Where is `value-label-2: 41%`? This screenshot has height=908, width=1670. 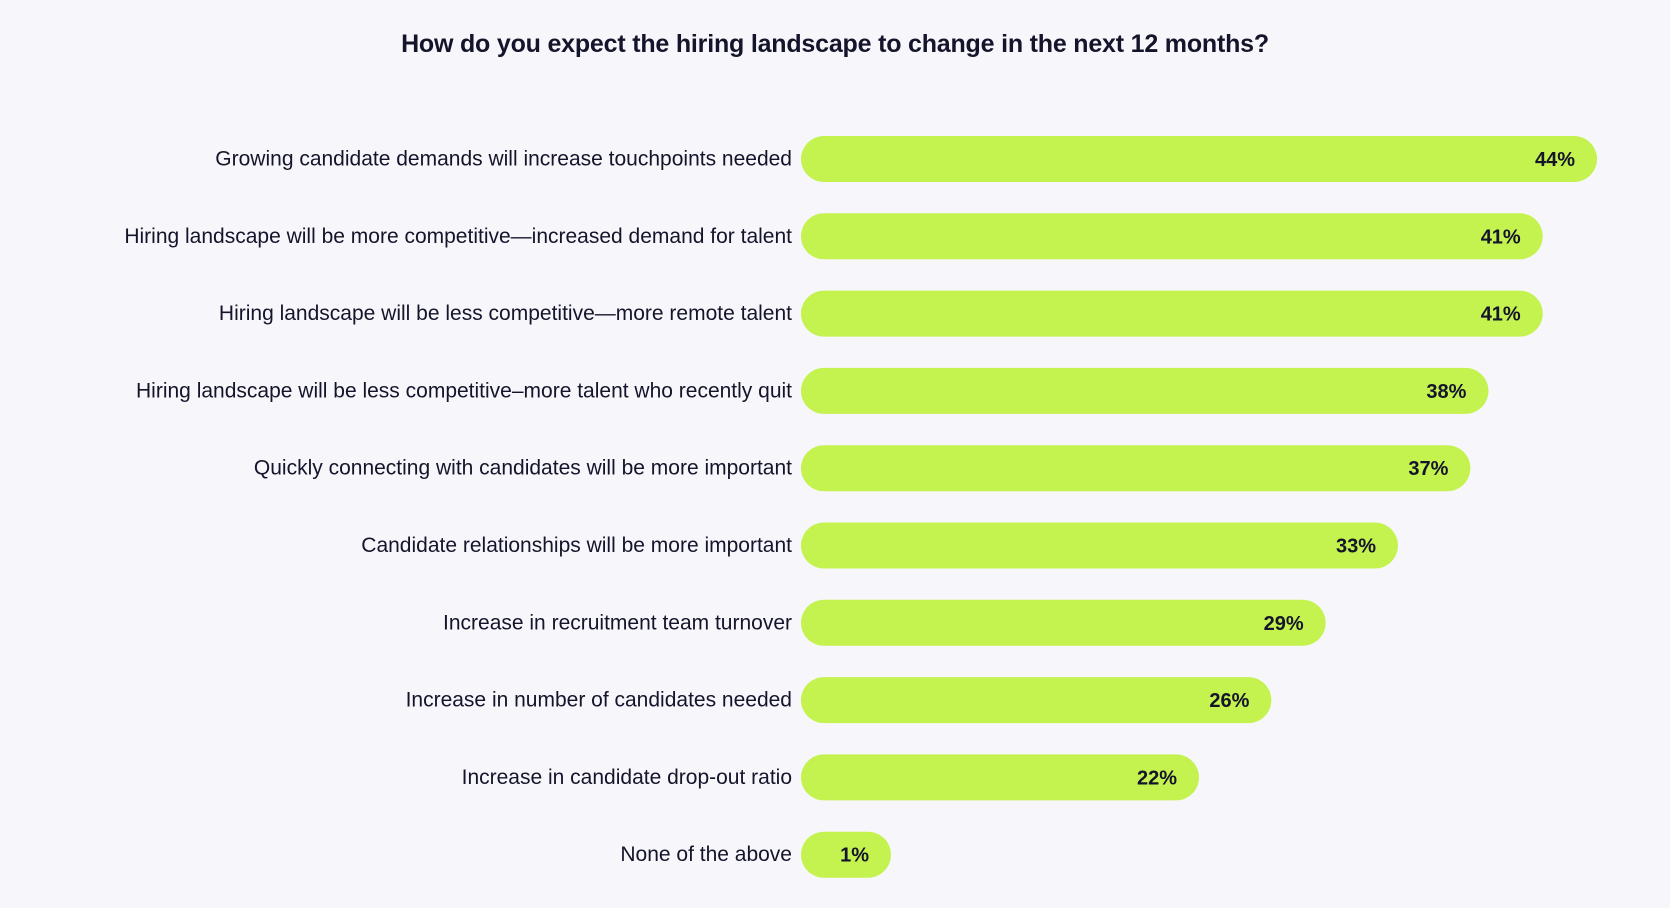
value-label-2: 41% is located at coordinates (1501, 315).